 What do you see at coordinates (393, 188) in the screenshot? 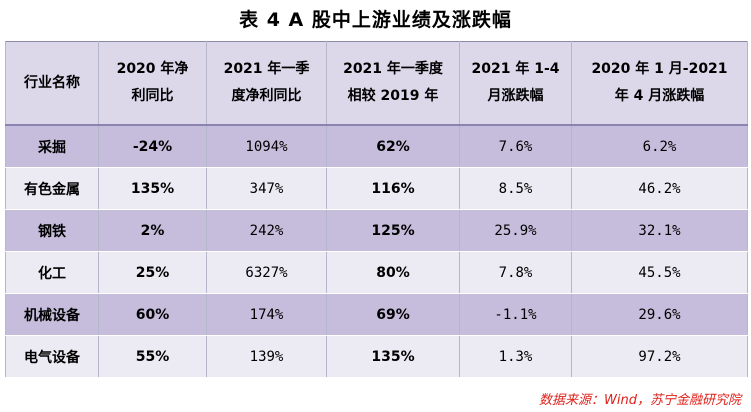
I see `cell-2021q1-vs-2019: 116%` at bounding box center [393, 188].